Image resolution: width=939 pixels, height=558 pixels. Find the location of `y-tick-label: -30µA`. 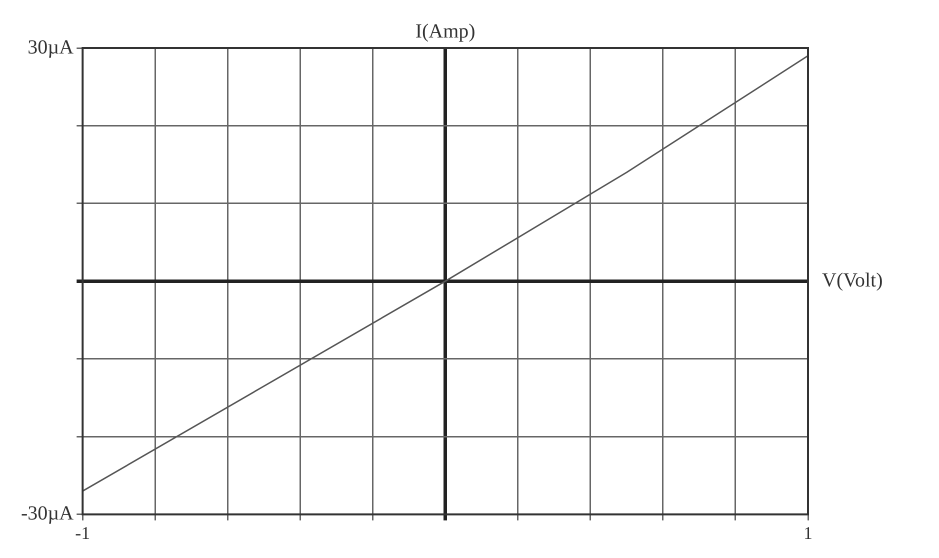

y-tick-label: -30µA is located at coordinates (47, 513).